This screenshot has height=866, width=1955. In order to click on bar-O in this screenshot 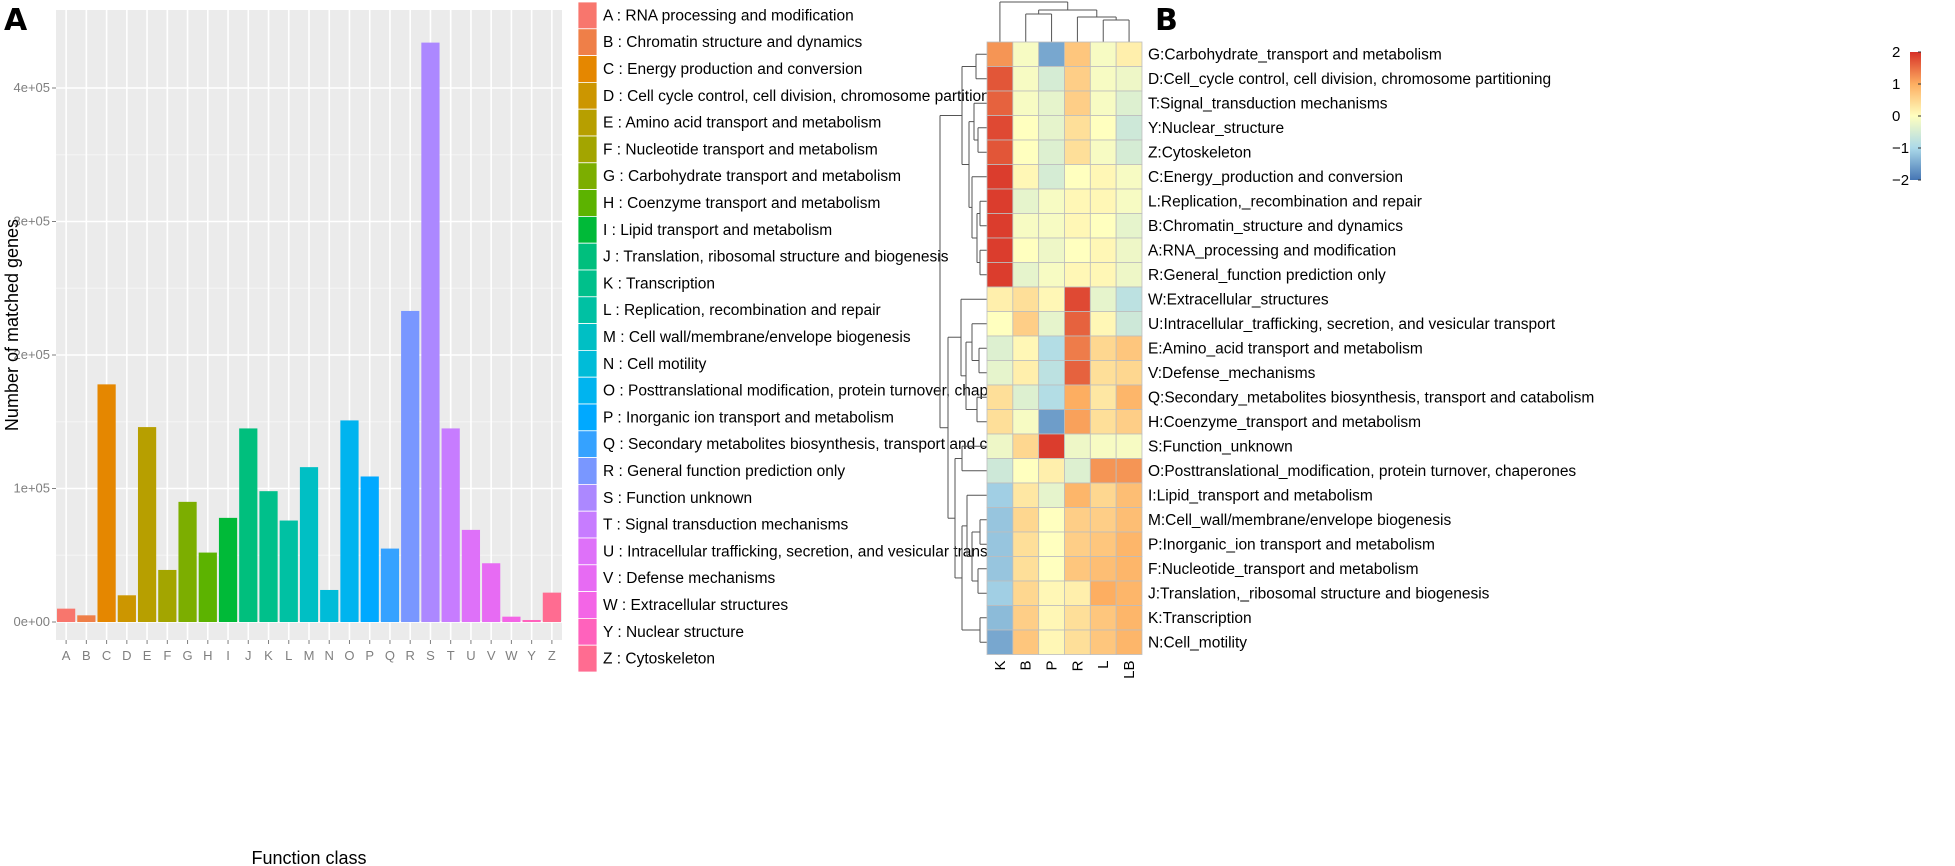, I will do `click(349, 521)`.